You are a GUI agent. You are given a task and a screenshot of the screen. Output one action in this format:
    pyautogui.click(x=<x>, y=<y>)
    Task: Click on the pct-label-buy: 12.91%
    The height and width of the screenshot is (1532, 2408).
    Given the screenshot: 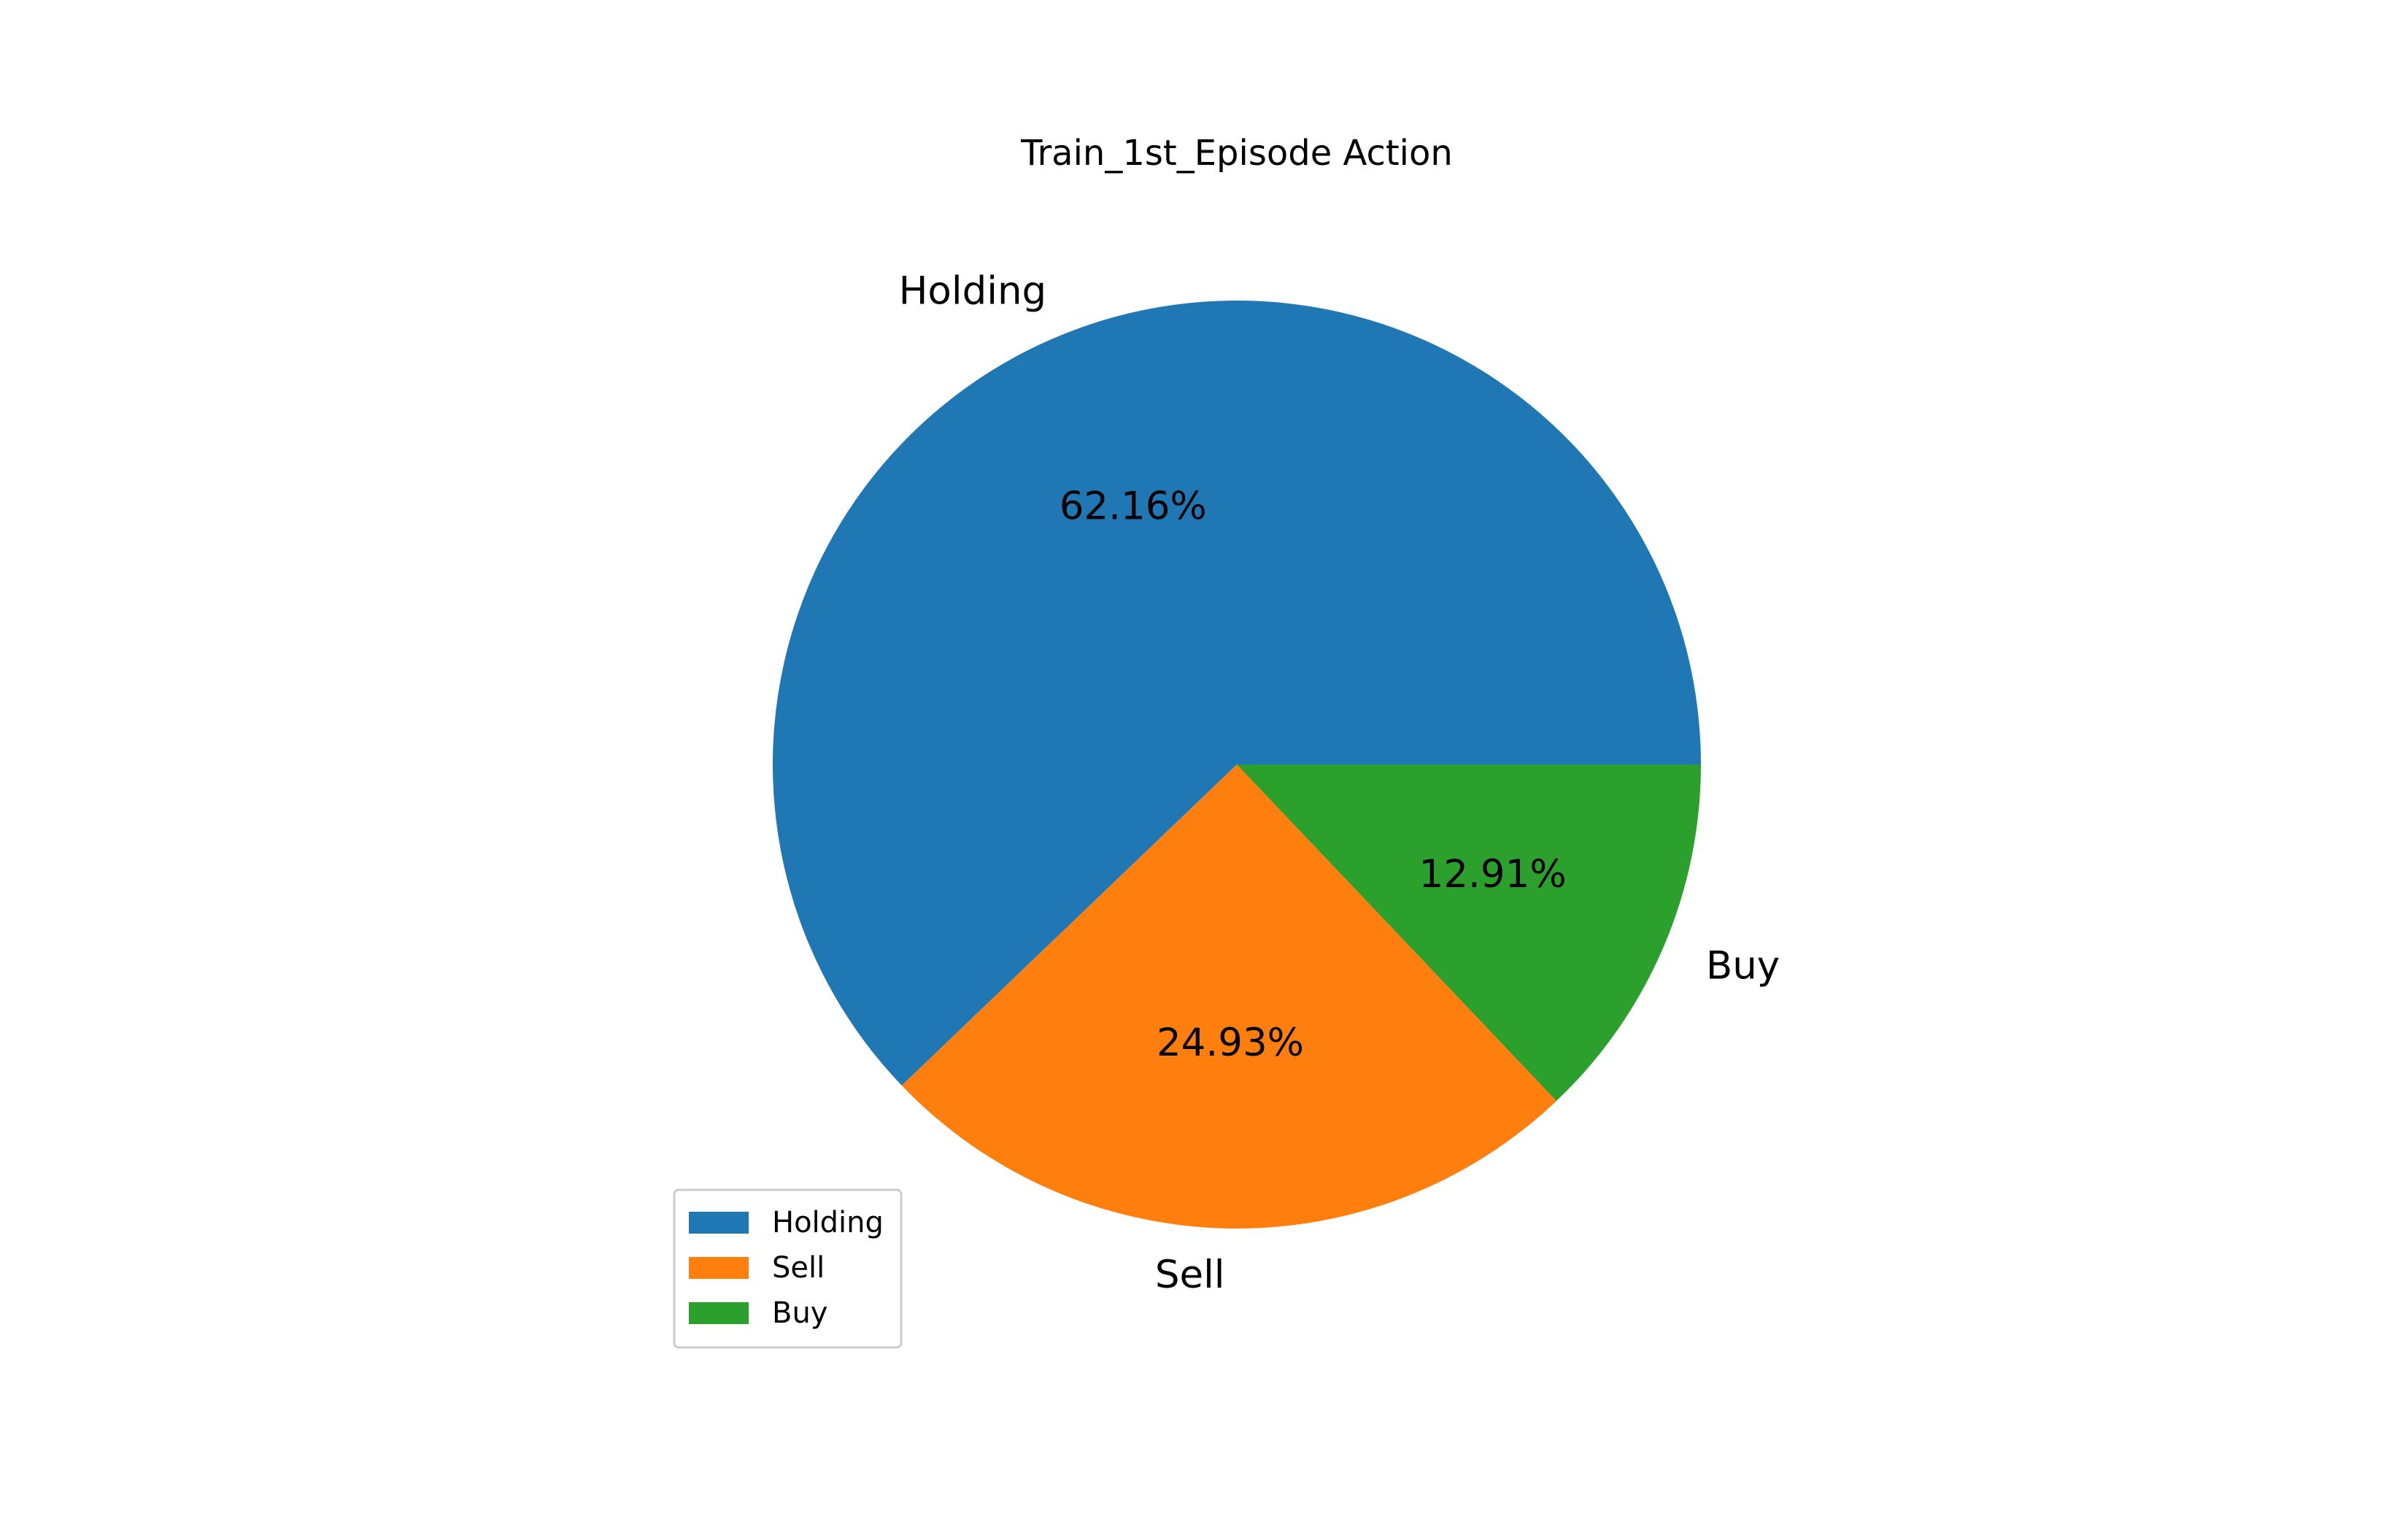 What is the action you would take?
    pyautogui.click(x=1493, y=875)
    